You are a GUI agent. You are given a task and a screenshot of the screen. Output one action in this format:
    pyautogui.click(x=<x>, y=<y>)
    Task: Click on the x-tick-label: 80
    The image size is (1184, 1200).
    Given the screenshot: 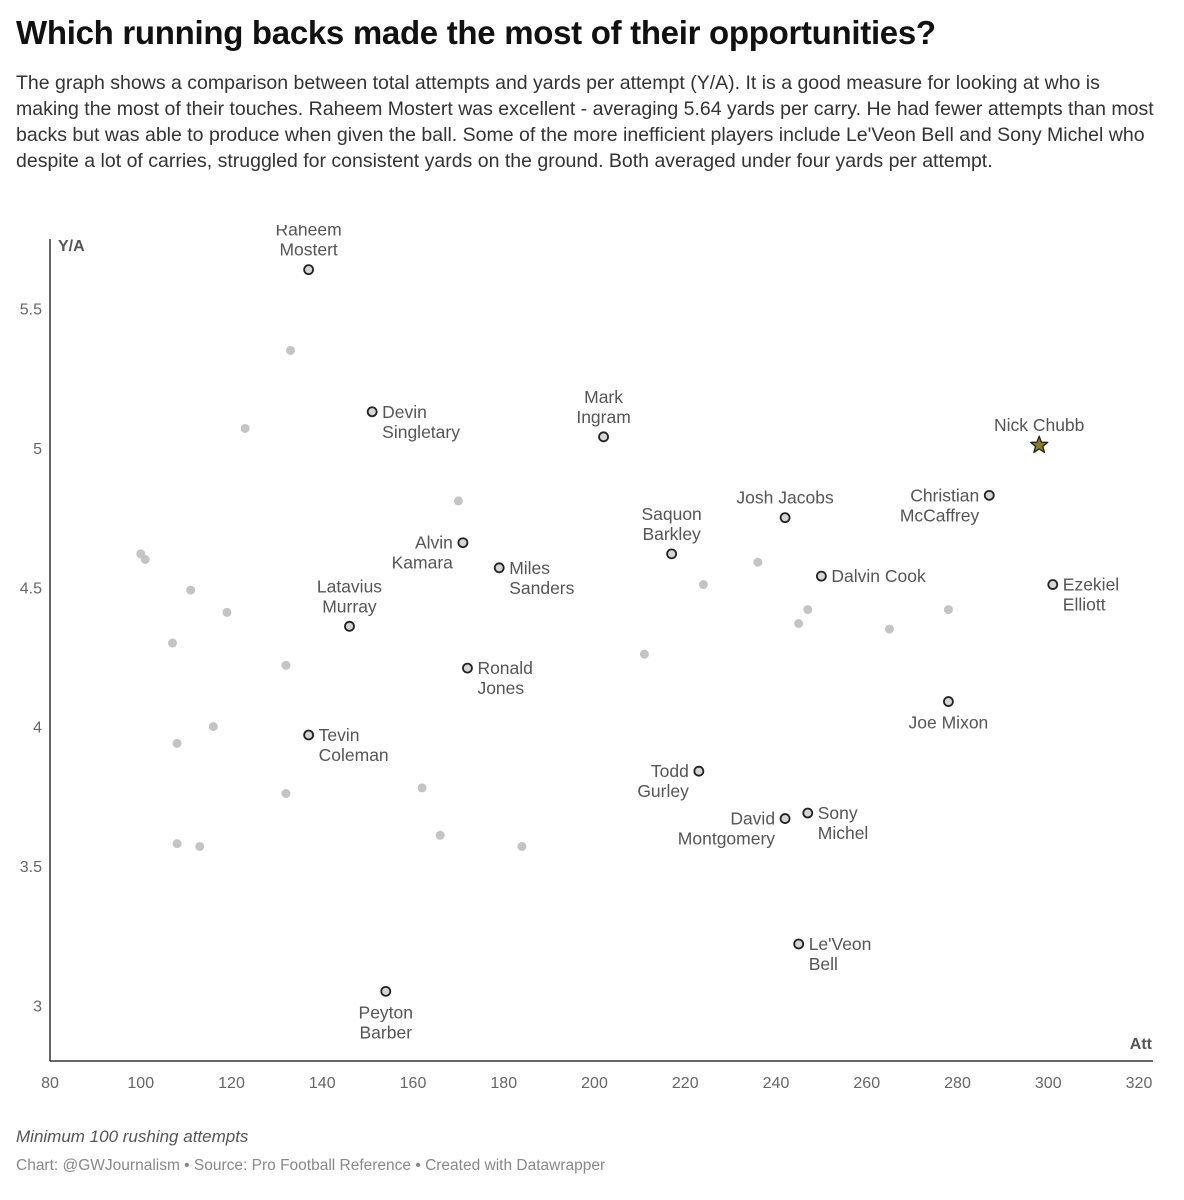 What is the action you would take?
    pyautogui.click(x=50, y=1083)
    